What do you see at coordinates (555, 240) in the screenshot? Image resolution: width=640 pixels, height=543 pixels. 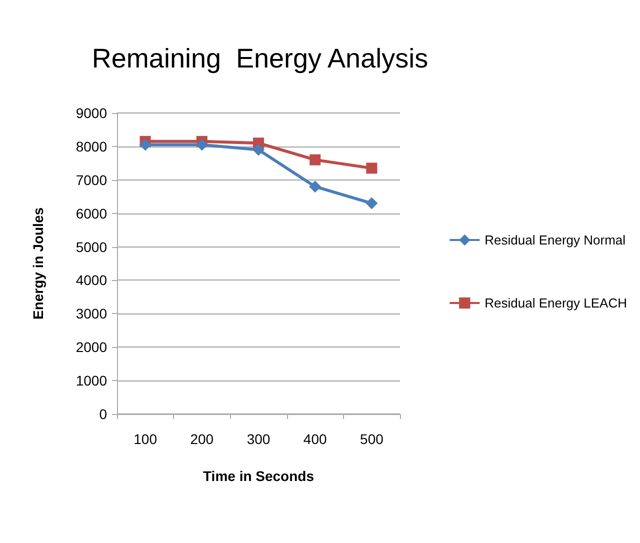 I see `legend-label: Residual Energy Normal` at bounding box center [555, 240].